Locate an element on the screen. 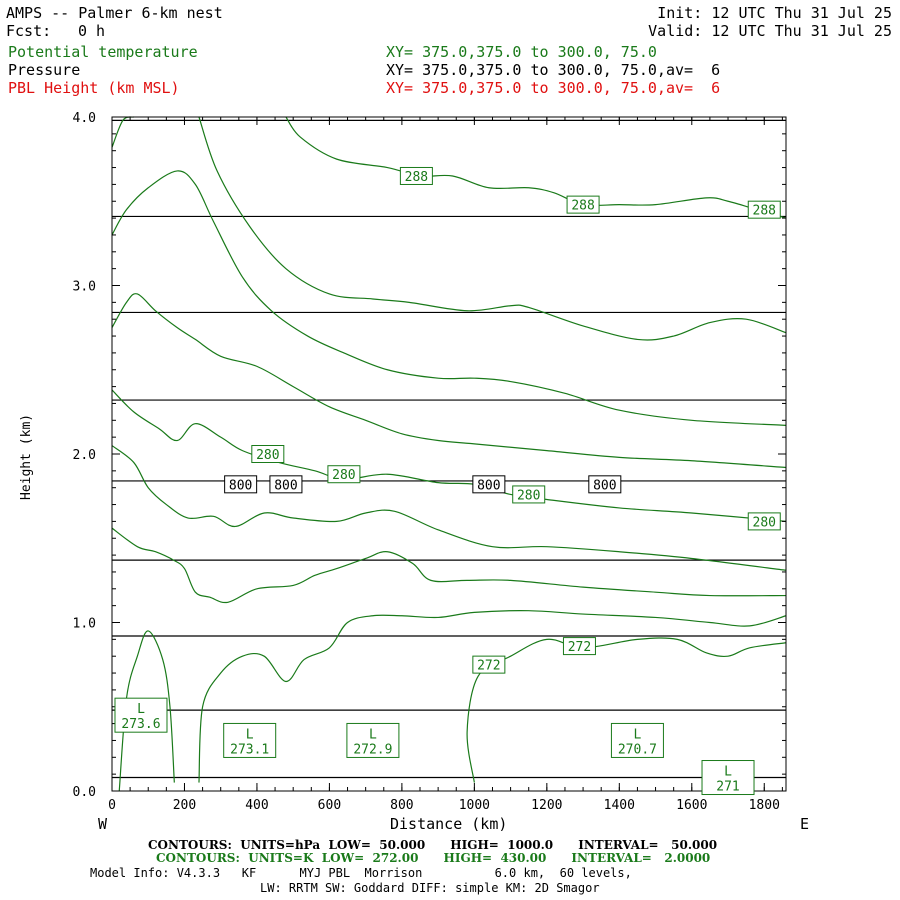 The image size is (900, 900). x-tick-label: 1600 is located at coordinates (691, 805).